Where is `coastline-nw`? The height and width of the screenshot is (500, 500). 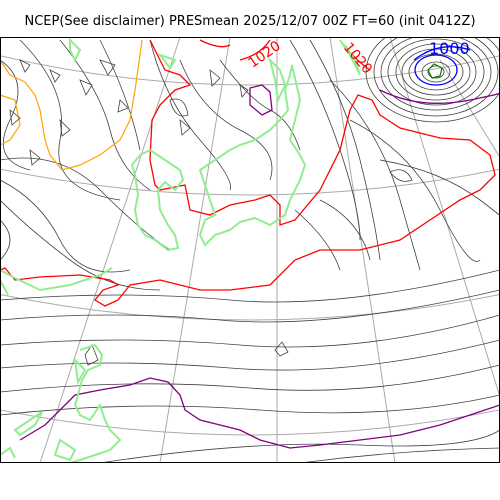
coastline-nw is located at coordinates (75, 50).